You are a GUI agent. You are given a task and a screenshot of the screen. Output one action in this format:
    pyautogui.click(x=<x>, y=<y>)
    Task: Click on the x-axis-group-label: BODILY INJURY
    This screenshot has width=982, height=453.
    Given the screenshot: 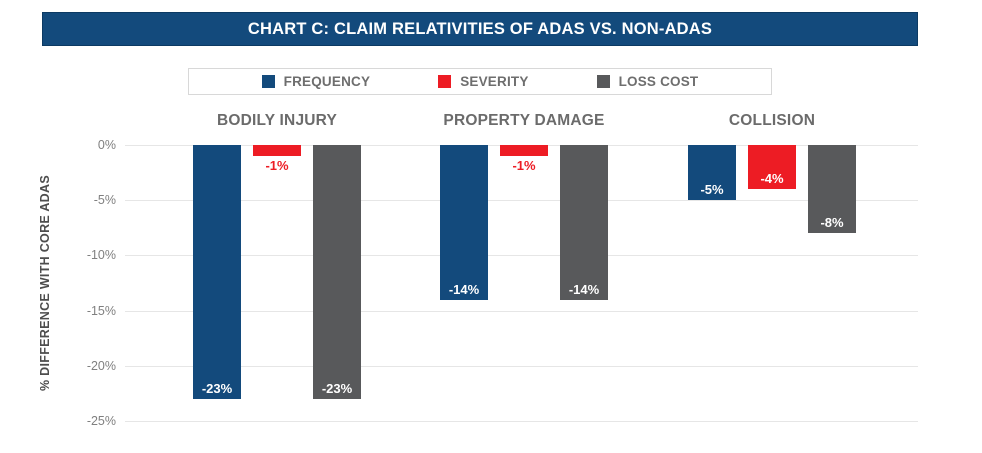 What is the action you would take?
    pyautogui.click(x=277, y=120)
    